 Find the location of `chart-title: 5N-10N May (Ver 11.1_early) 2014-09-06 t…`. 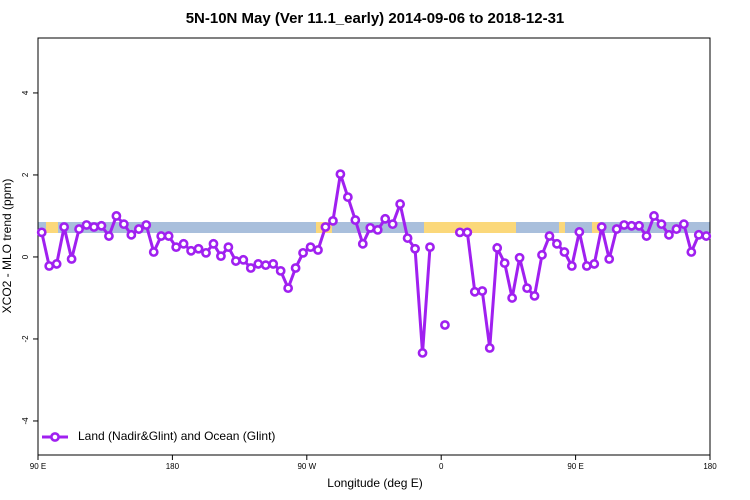

chart-title: 5N-10N May (Ver 11.1_early) 2014-09-06 t… is located at coordinates (375, 18).